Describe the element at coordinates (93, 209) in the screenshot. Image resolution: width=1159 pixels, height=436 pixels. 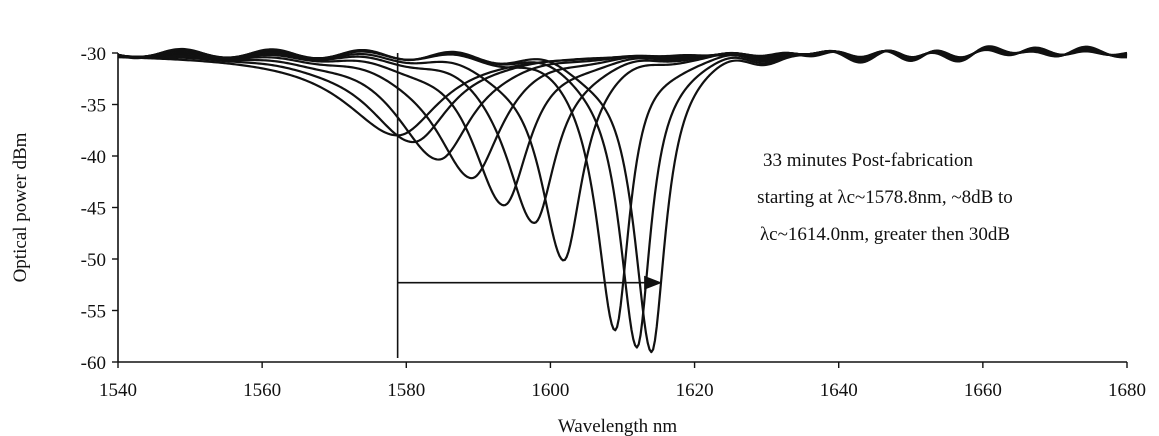
I see `y-tick-label: -45` at that location.